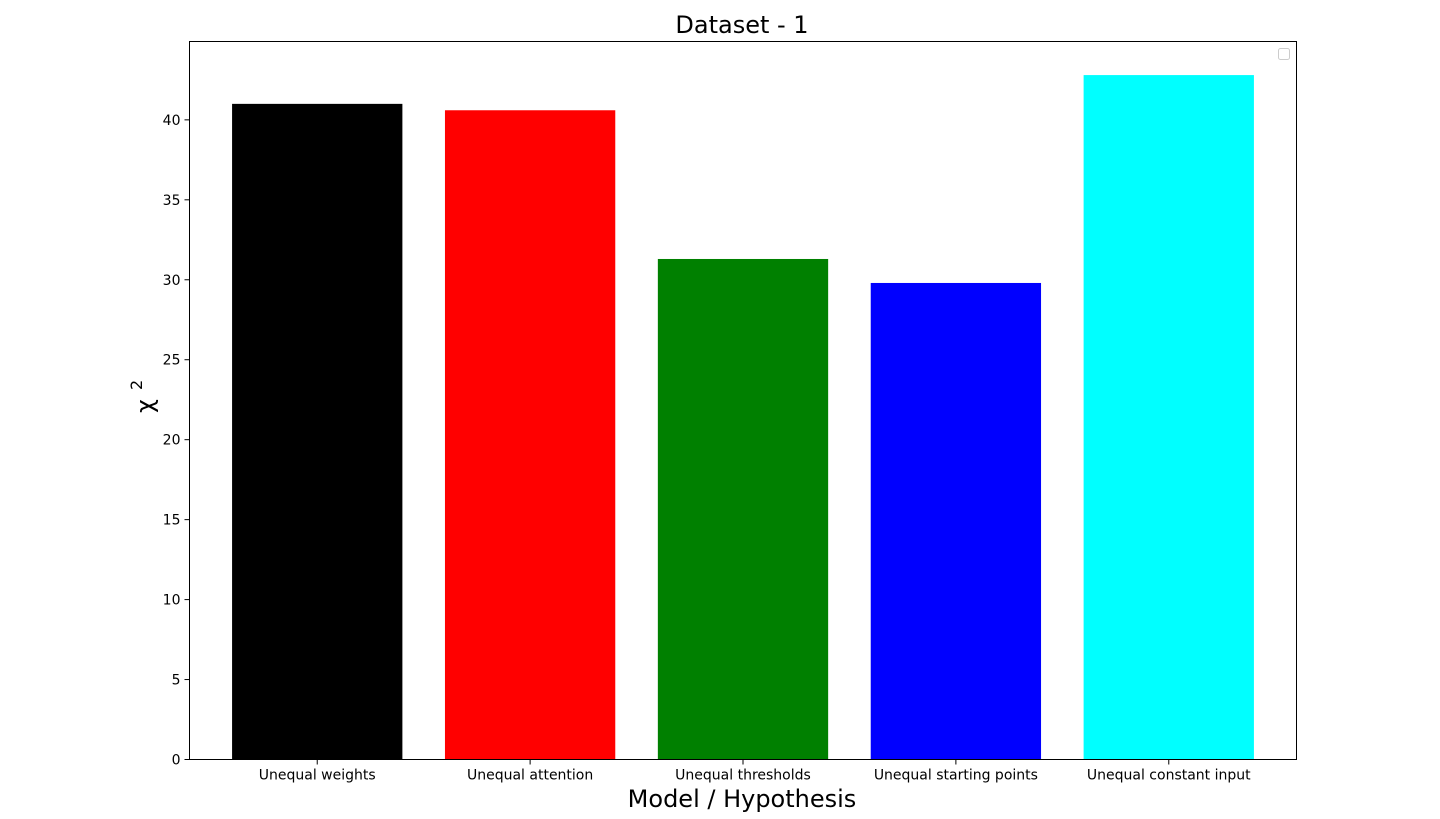  What do you see at coordinates (172, 521) in the screenshot?
I see `y-tick-label: 15` at bounding box center [172, 521].